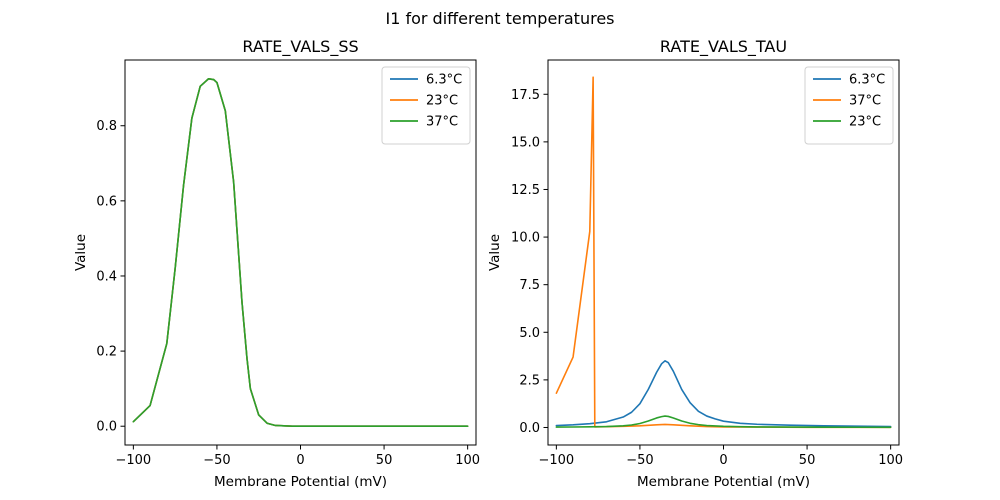 Image resolution: width=1000 pixels, height=500 pixels. I want to click on chart-title: RATE_VALS_TAU, so click(723, 47).